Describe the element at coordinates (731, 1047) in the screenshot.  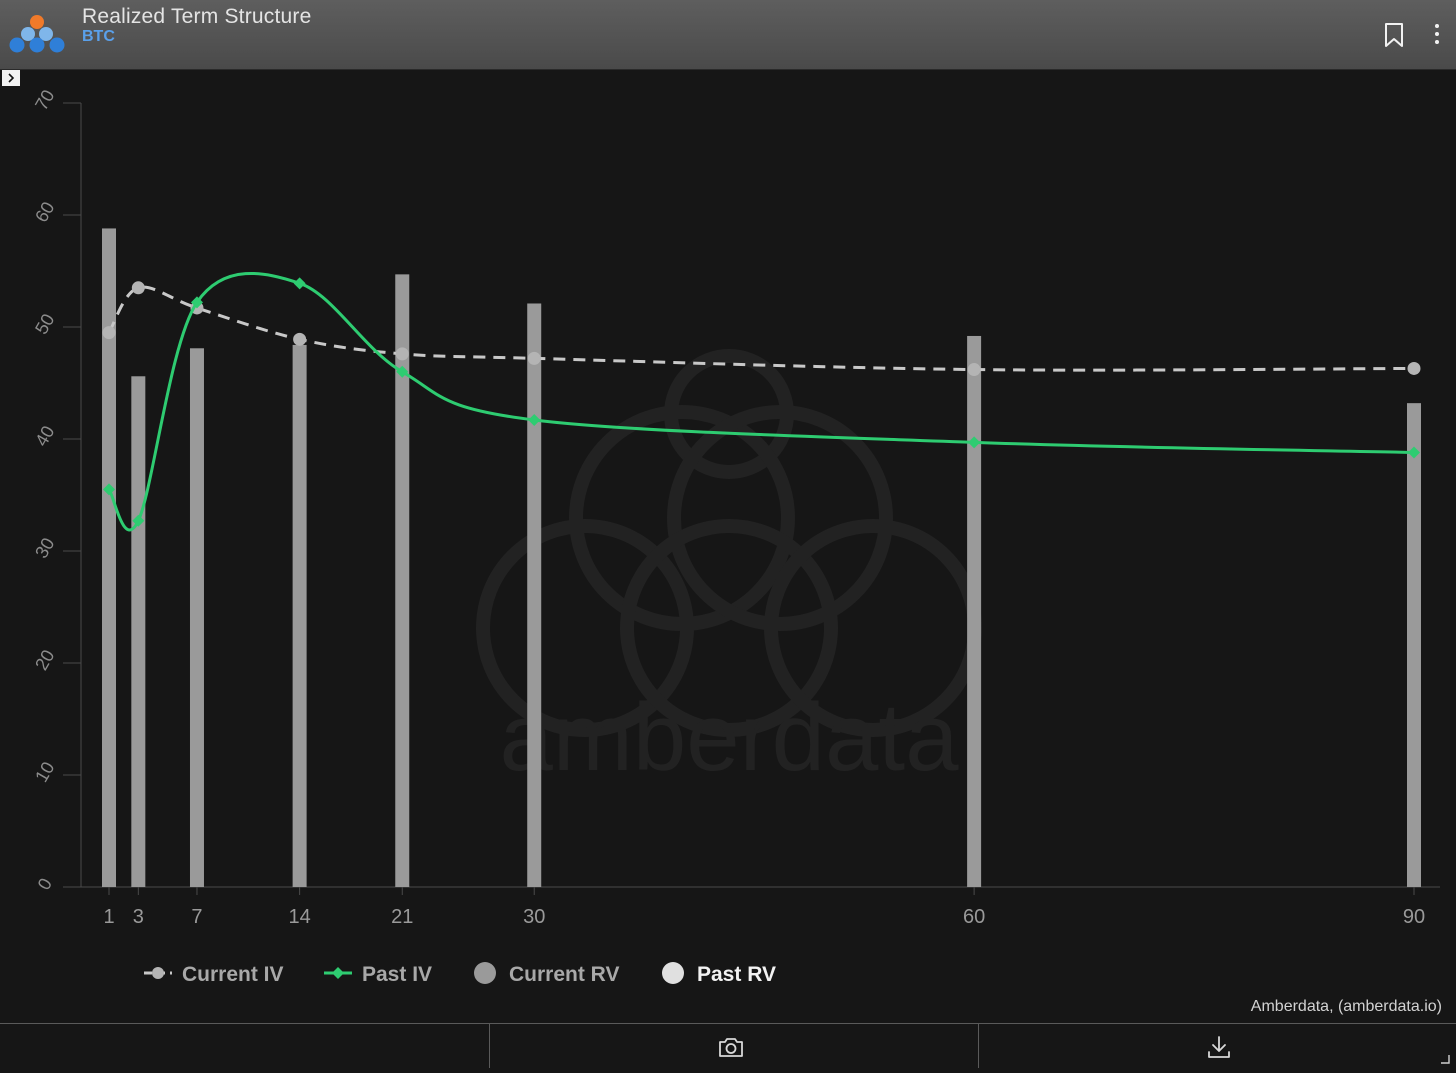
I see `camera-icon` at that location.